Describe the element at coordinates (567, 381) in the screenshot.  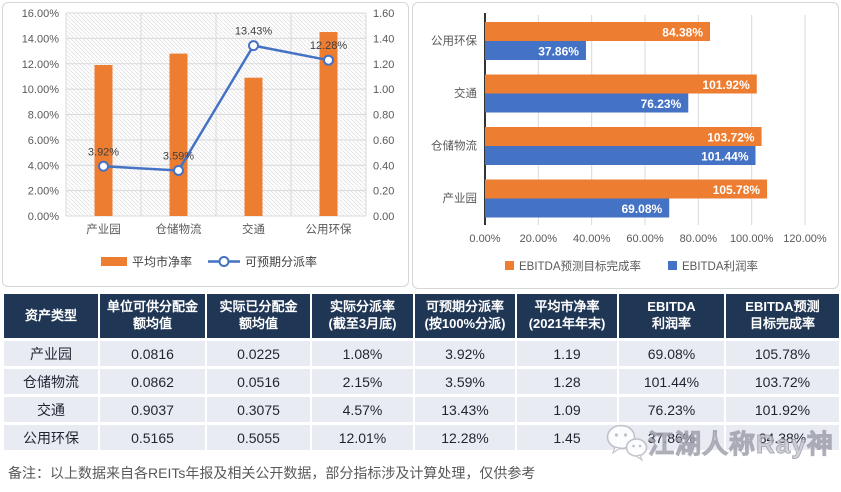
I see `table-cell: 1.28` at that location.